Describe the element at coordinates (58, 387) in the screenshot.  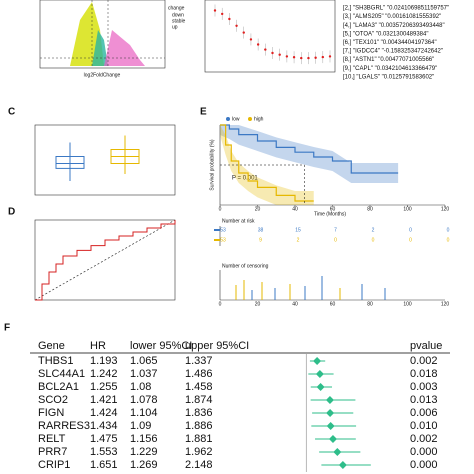
I see `cell: BCL2A1` at that location.